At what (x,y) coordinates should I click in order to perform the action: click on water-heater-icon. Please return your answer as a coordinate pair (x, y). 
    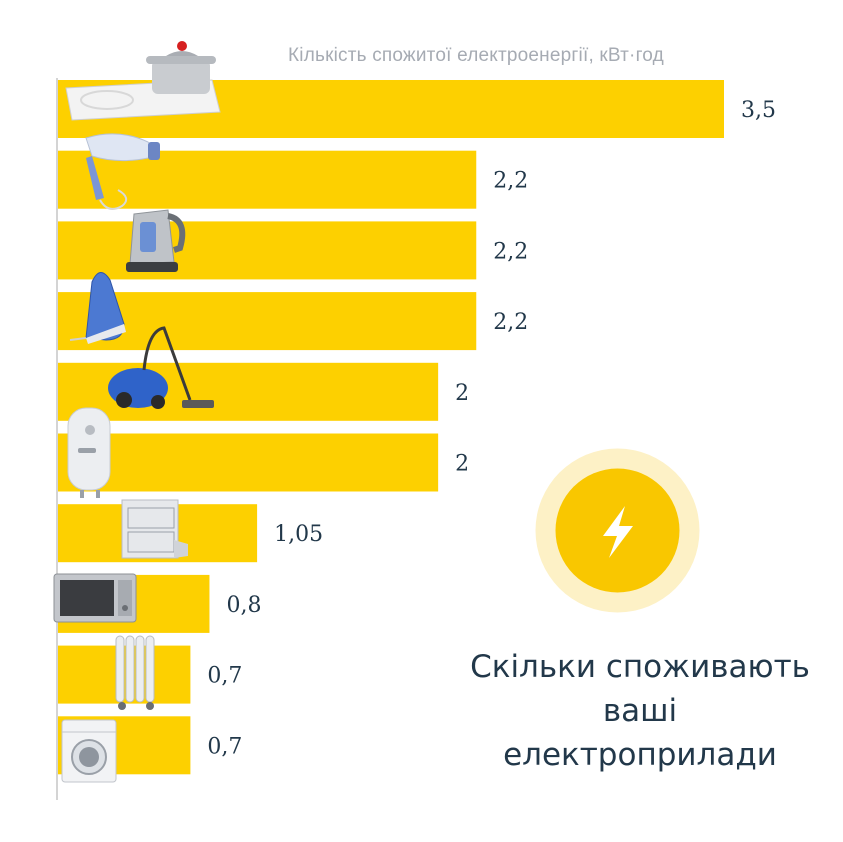
    Looking at the image, I should click on (89, 452).